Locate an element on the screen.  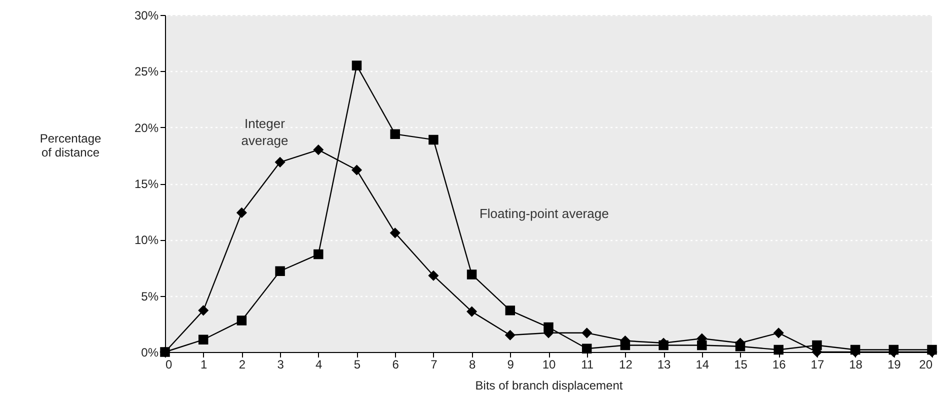
x-tick-label: 7 is located at coordinates (434, 365).